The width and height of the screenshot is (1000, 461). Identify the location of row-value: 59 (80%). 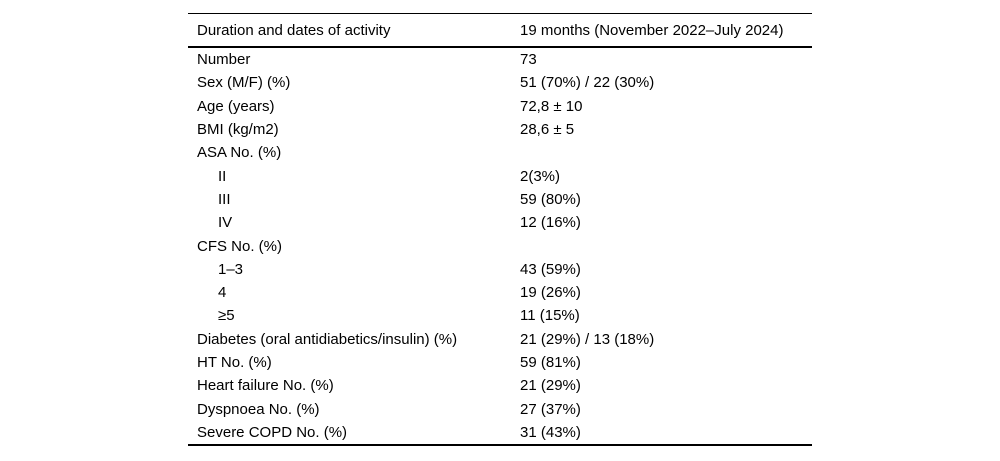
(550, 199).